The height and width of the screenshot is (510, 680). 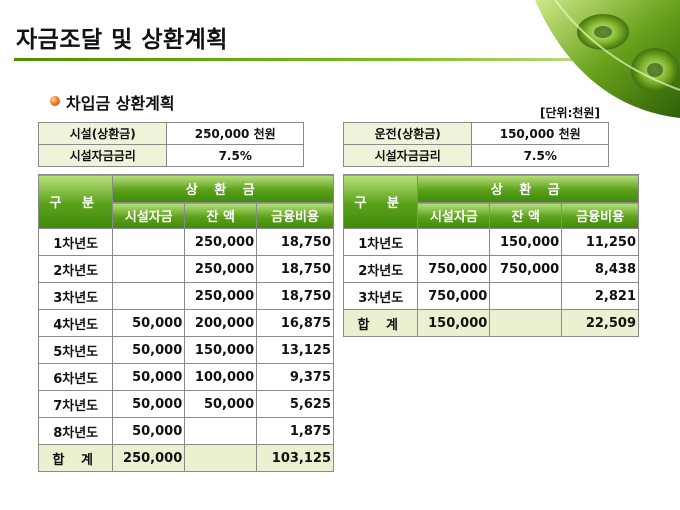 I want to click on balance-cell: 200,000, so click(x=221, y=323).